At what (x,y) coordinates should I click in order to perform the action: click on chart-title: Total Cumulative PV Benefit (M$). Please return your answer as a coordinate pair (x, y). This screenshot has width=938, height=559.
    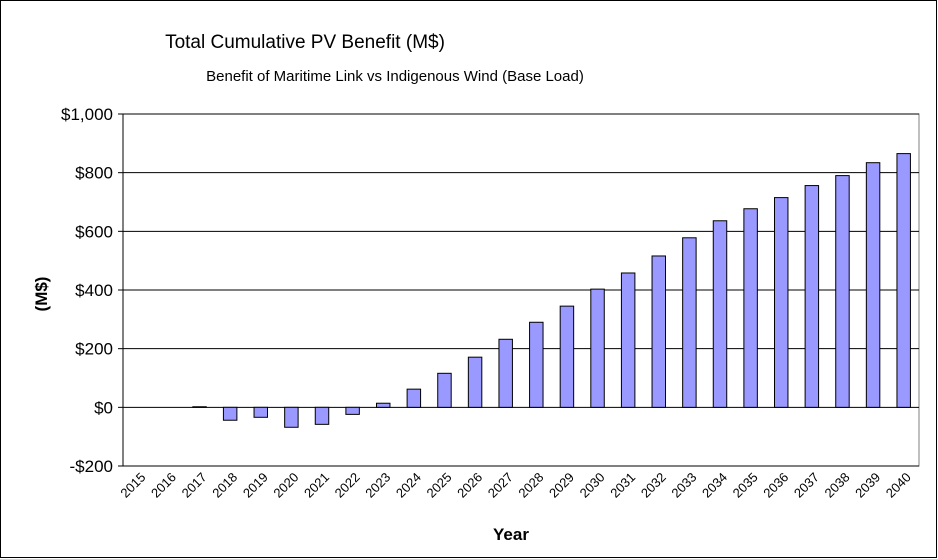
    Looking at the image, I should click on (305, 42).